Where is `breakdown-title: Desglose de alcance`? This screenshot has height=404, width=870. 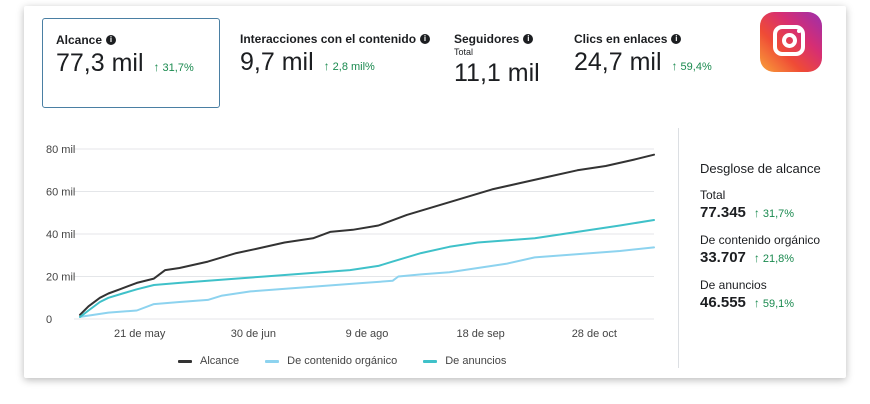
breakdown-title: Desglose de alcance is located at coordinates (760, 168).